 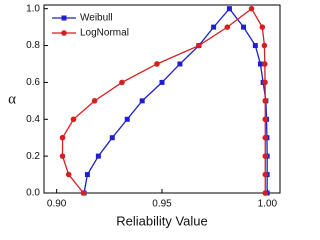 I want to click on y-tick-label: 0.6, so click(x=33, y=82).